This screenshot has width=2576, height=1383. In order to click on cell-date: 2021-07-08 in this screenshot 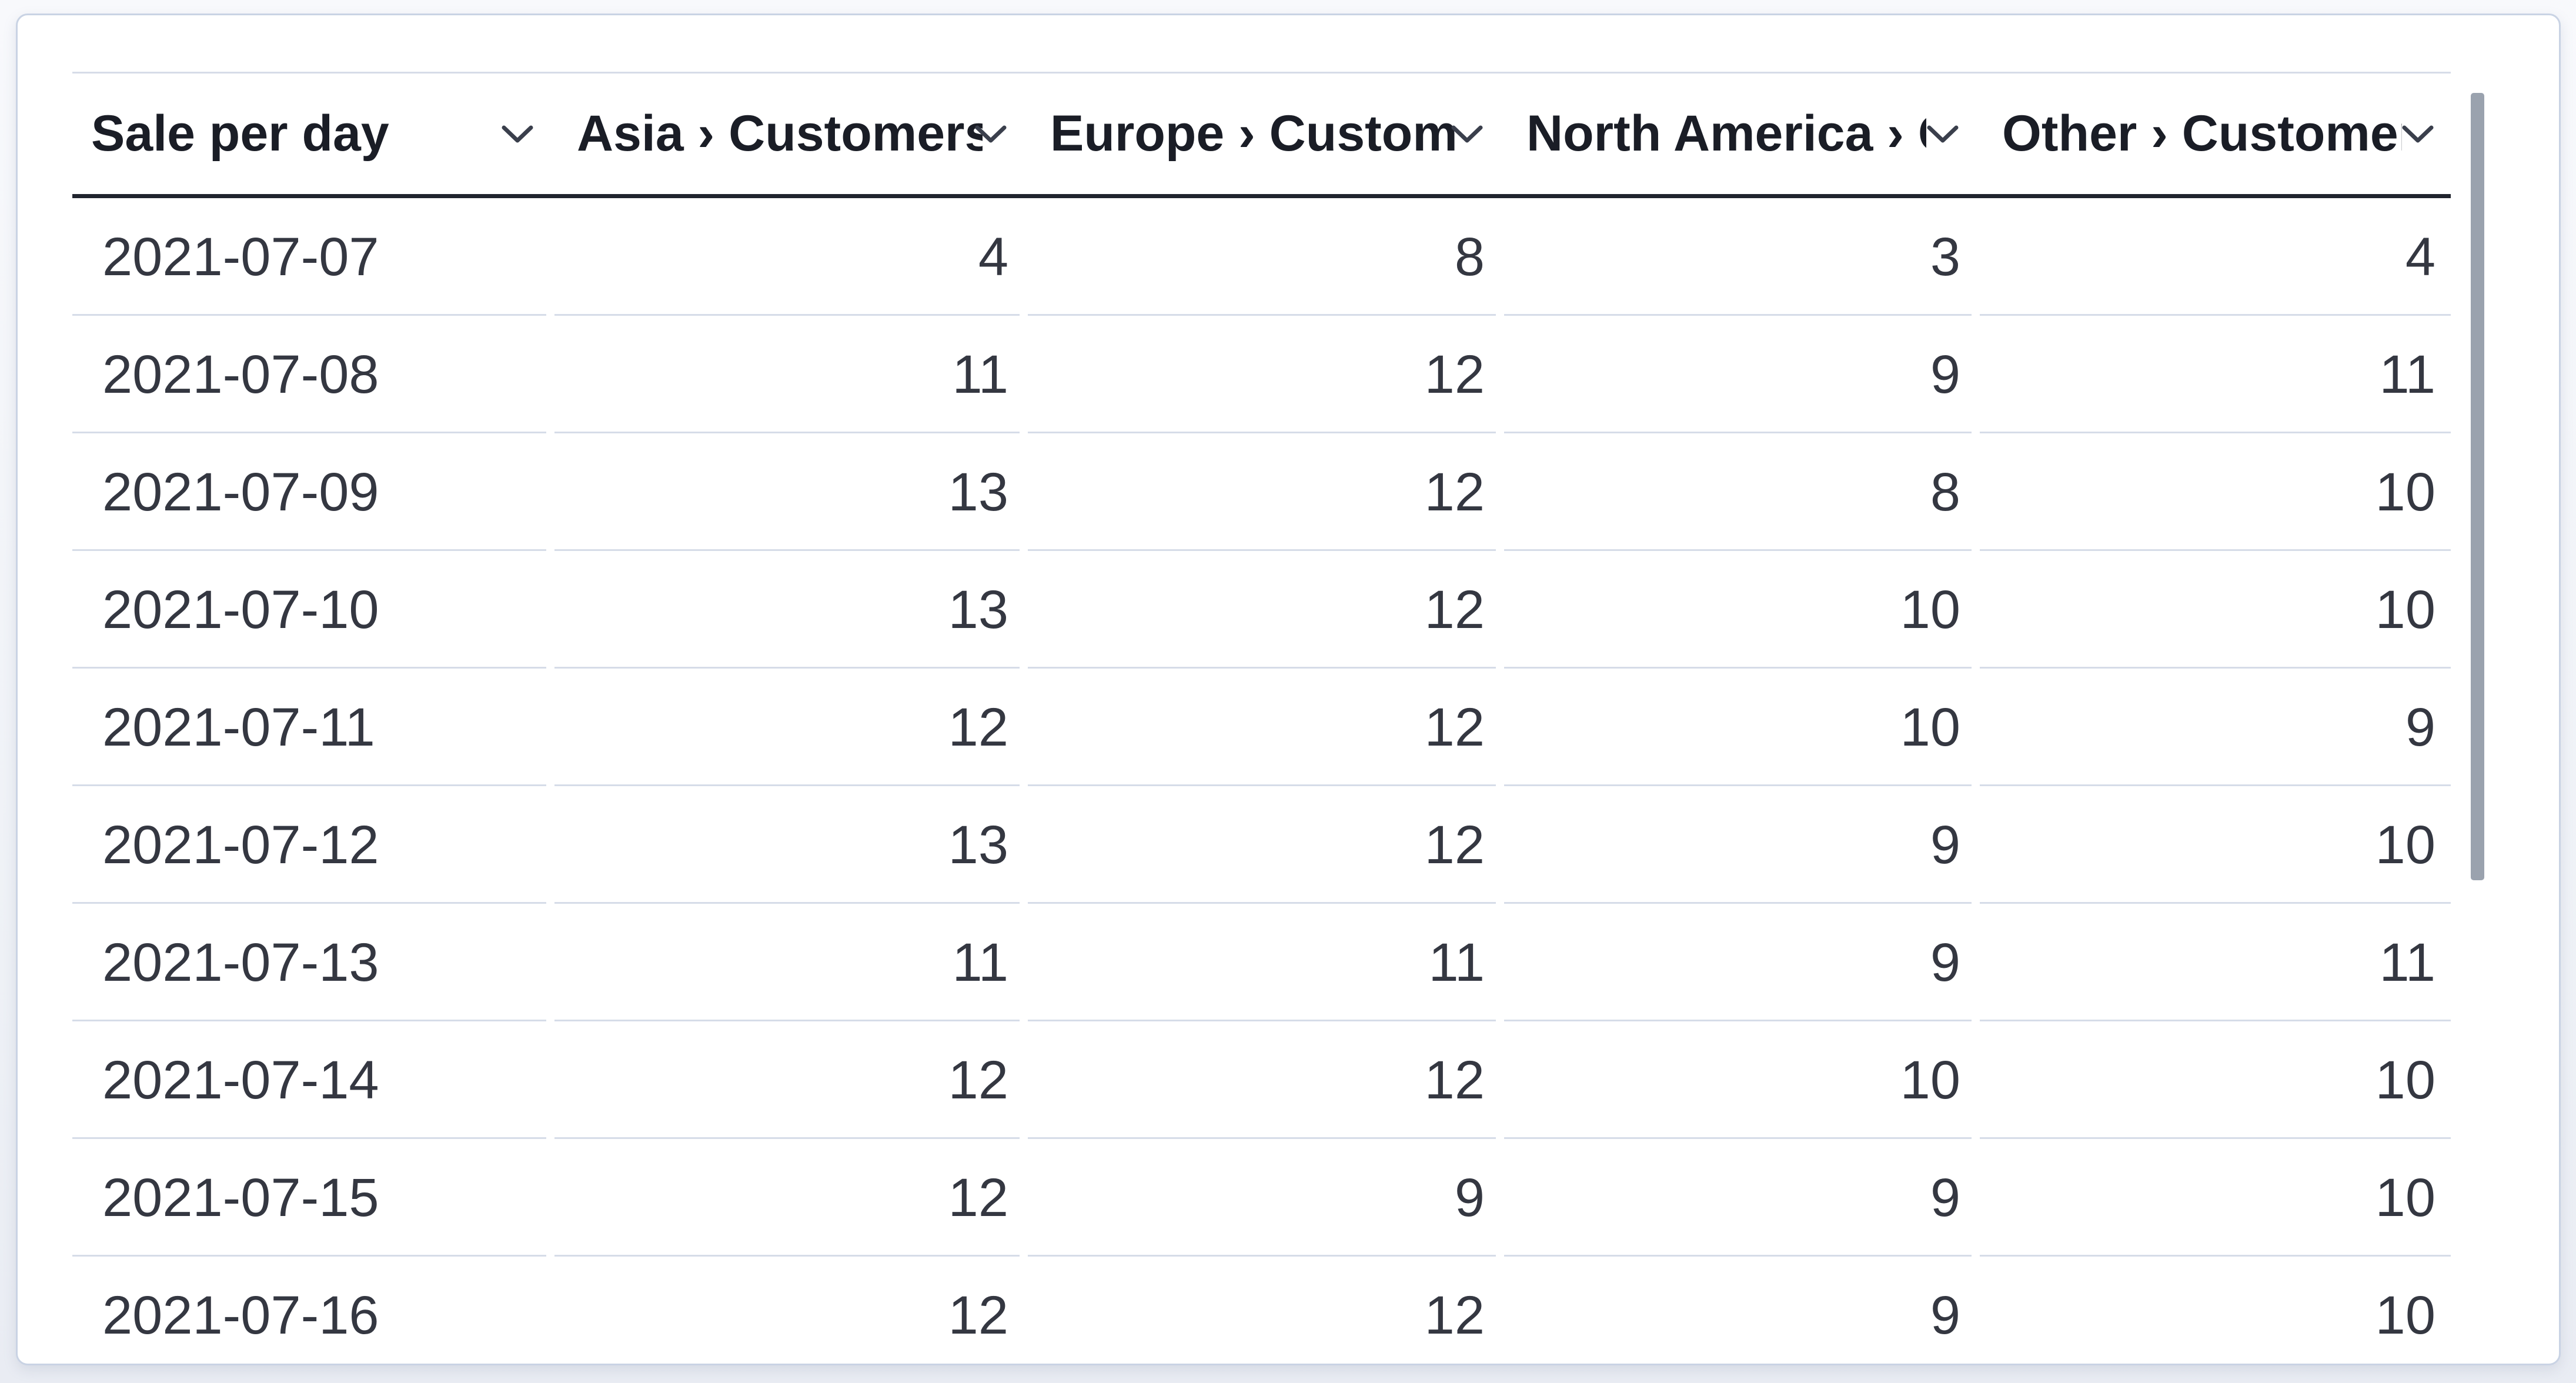, I will do `click(311, 374)`.